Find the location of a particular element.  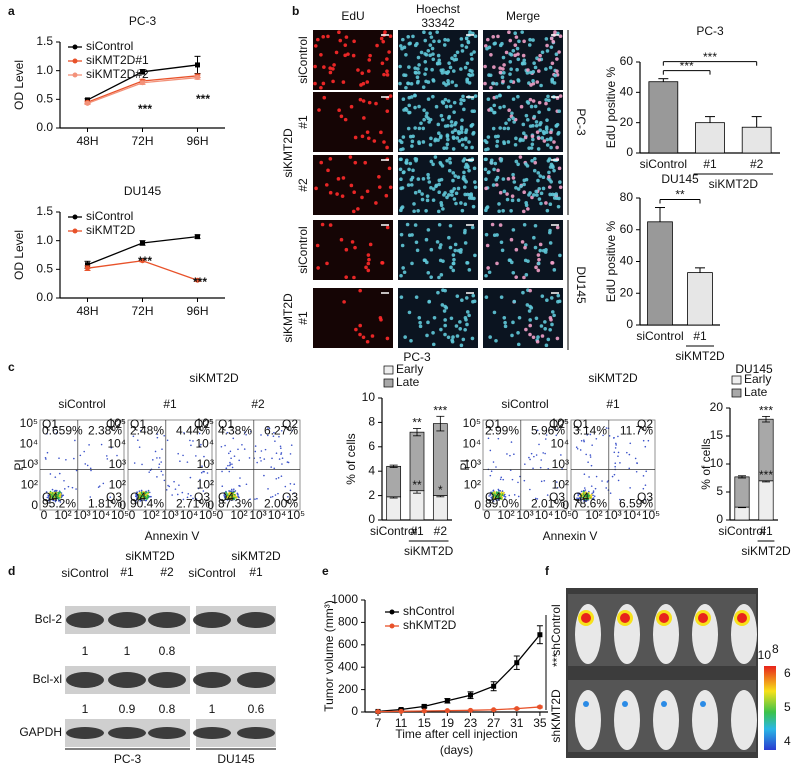

x-tick-label: 10⁴ is located at coordinates (277, 515).